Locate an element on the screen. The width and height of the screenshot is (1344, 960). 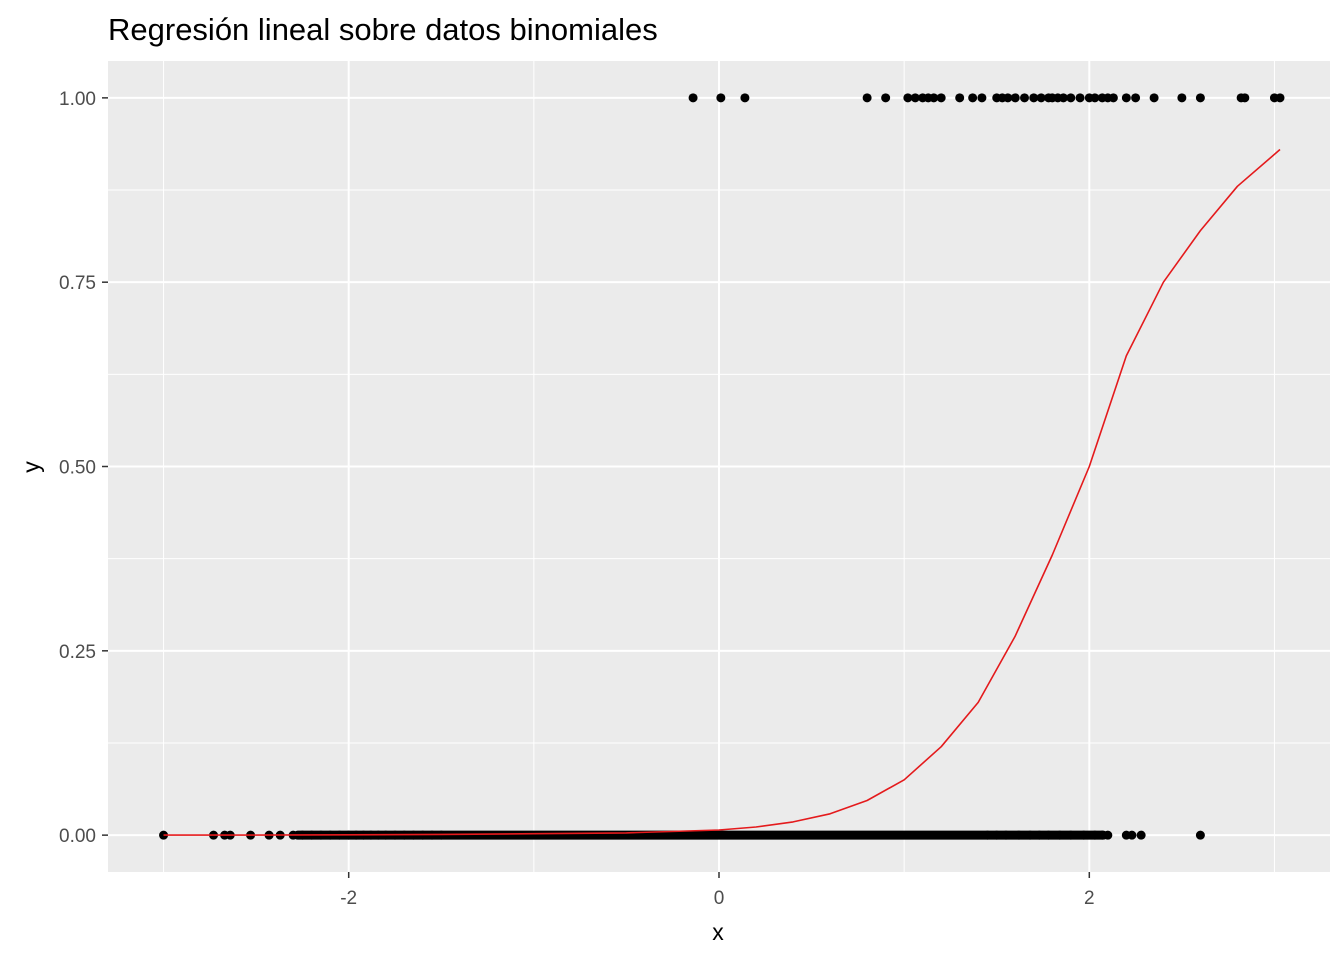
y-tick-label: 1.00 is located at coordinates (77, 99).